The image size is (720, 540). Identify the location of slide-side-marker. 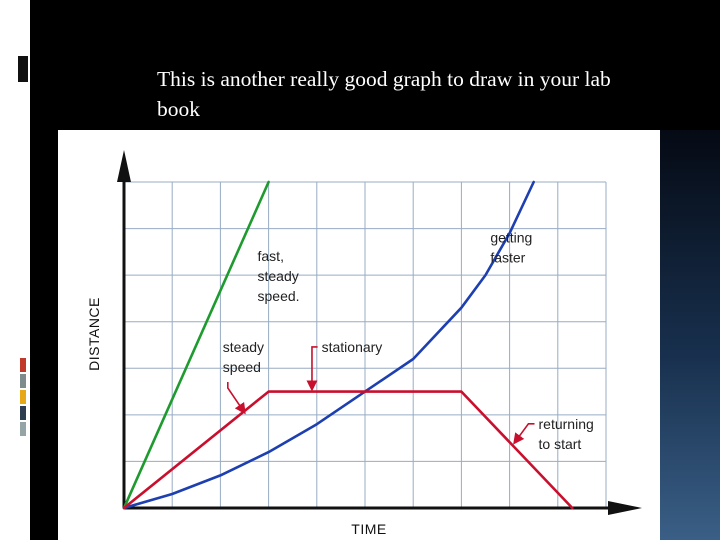
(23, 69).